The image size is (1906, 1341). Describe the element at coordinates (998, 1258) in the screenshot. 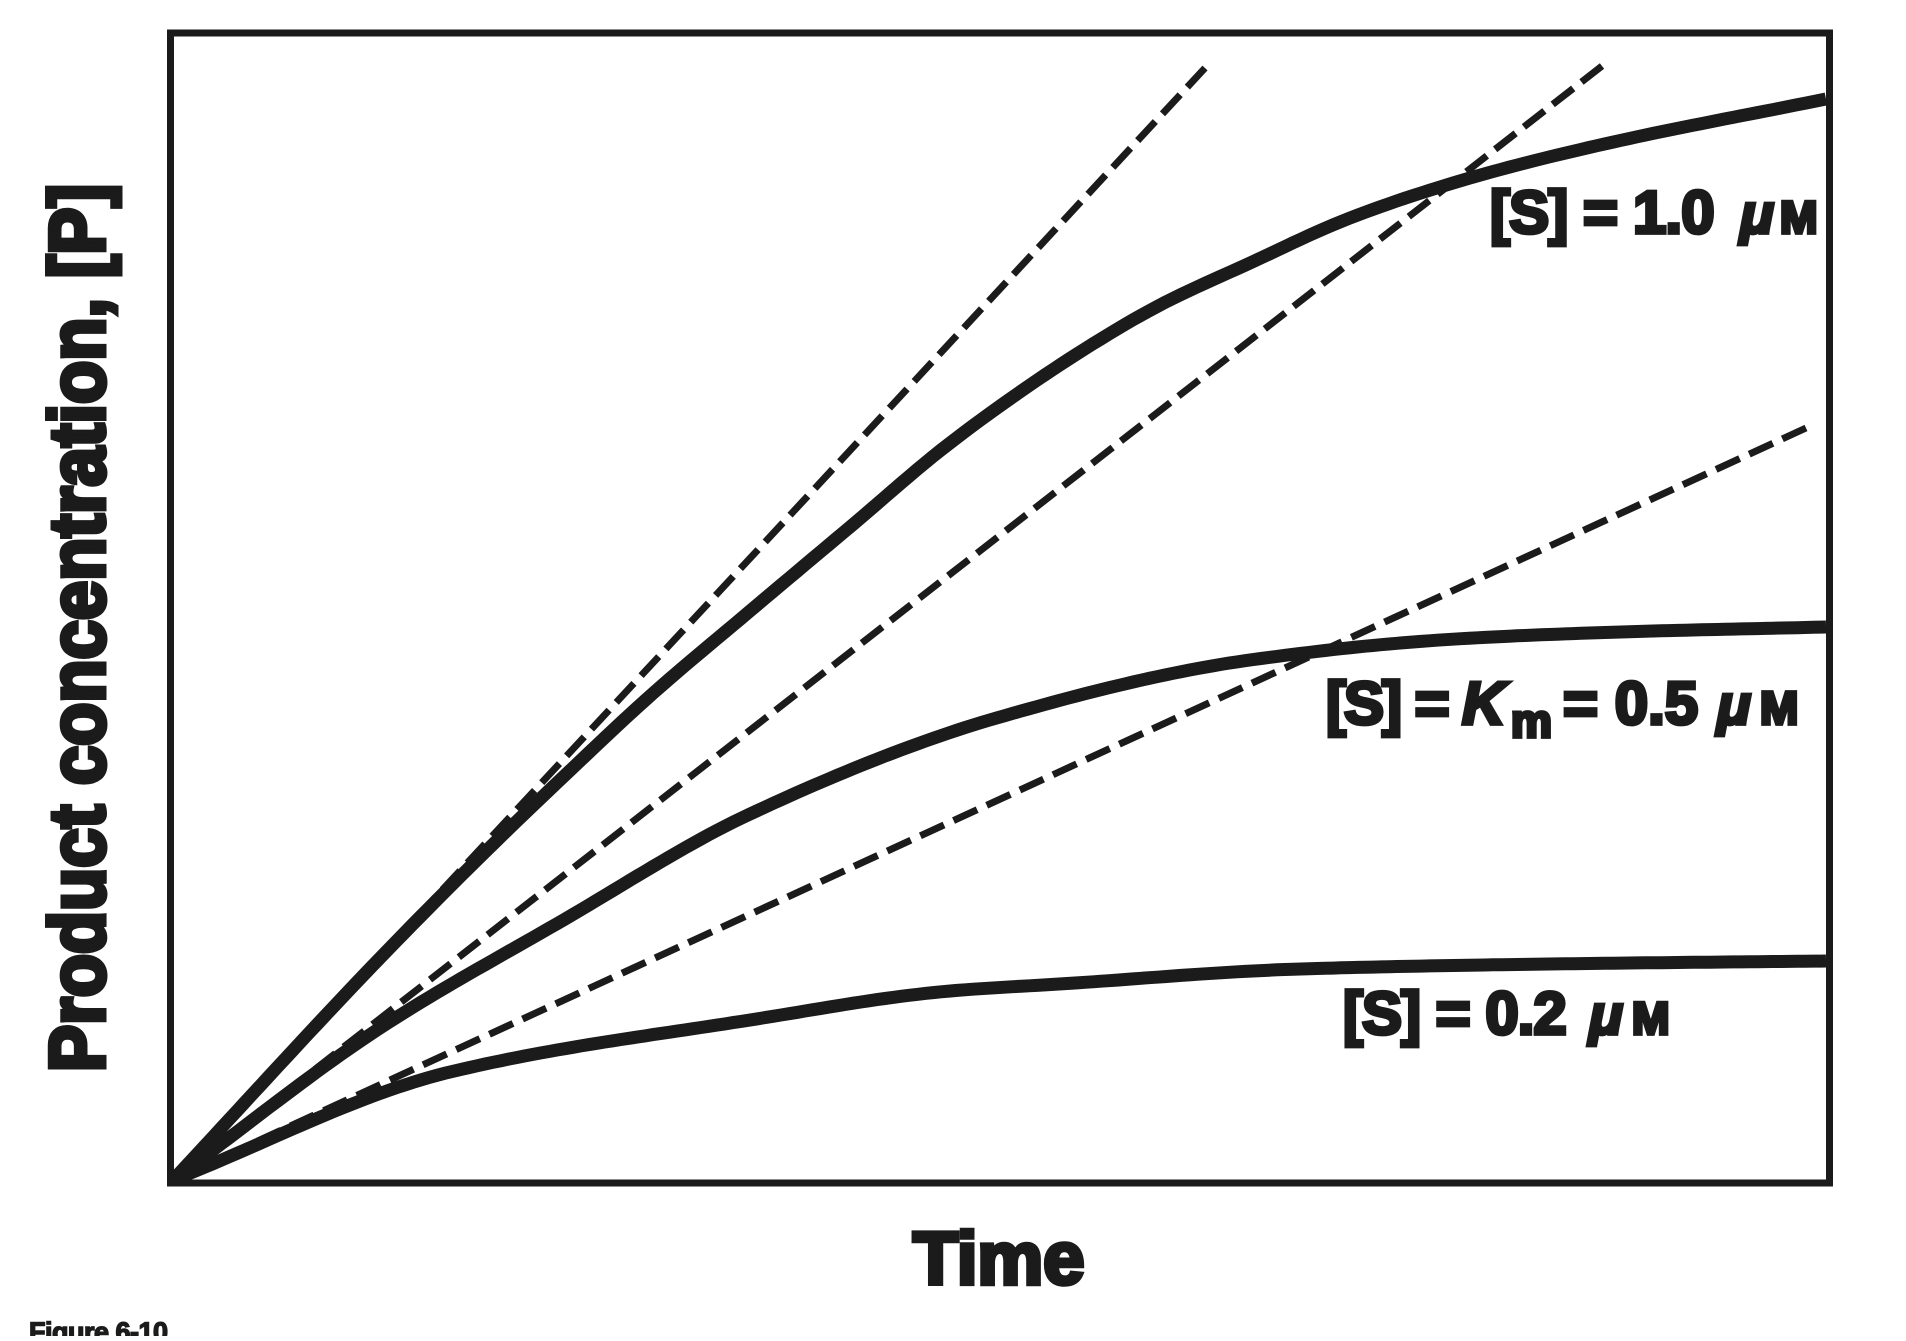

I see `svg-text: Time` at that location.